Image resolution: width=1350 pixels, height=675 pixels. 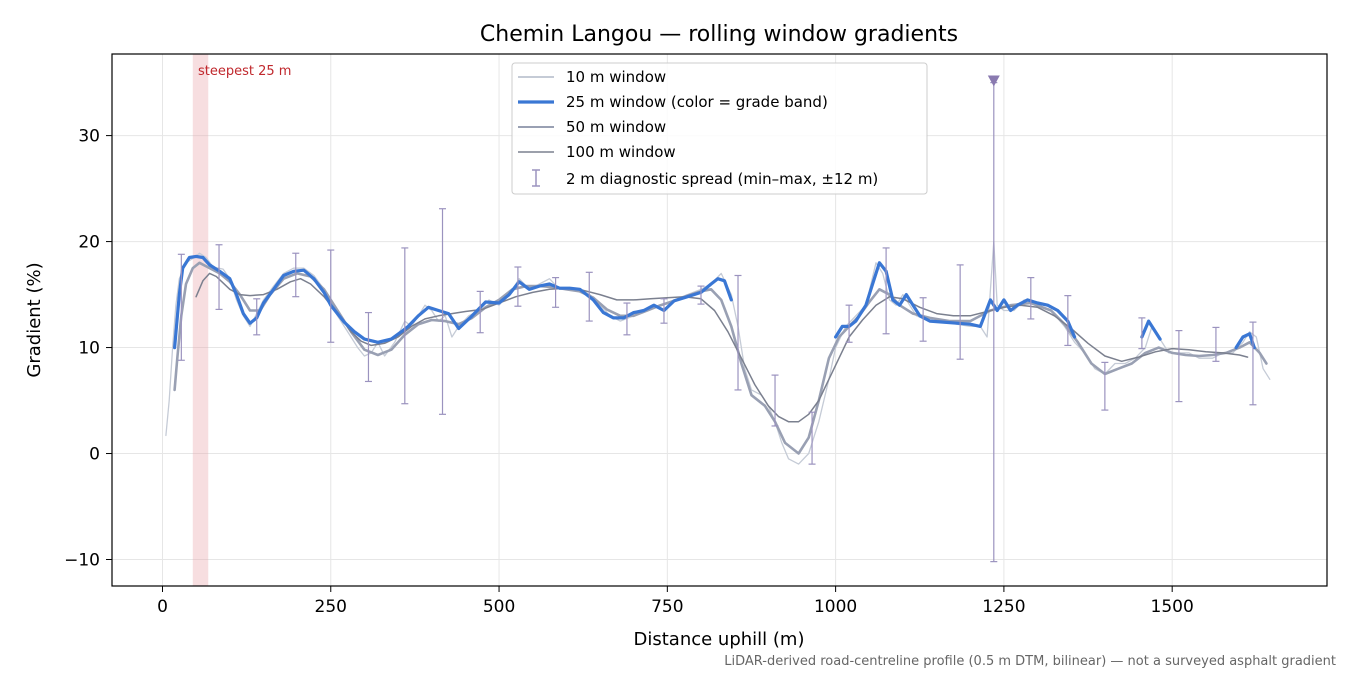 I want to click on x-tick-label: 250, so click(x=331, y=607).